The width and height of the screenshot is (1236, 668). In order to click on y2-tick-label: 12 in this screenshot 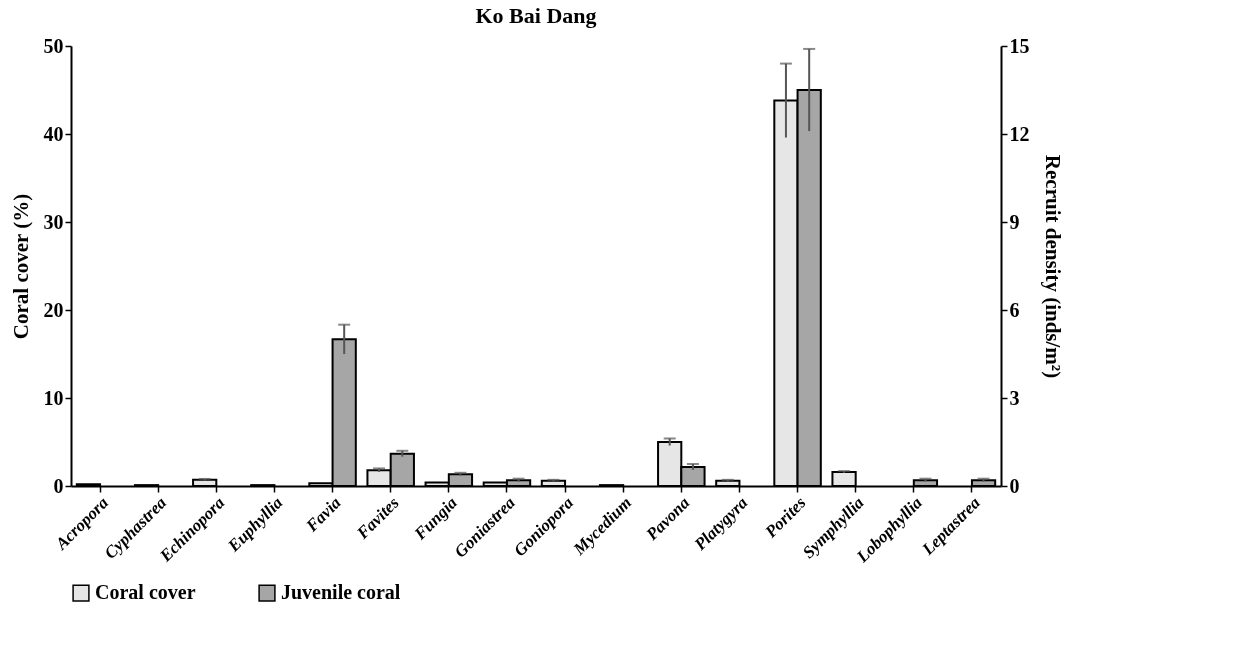, I will do `click(1019, 133)`.